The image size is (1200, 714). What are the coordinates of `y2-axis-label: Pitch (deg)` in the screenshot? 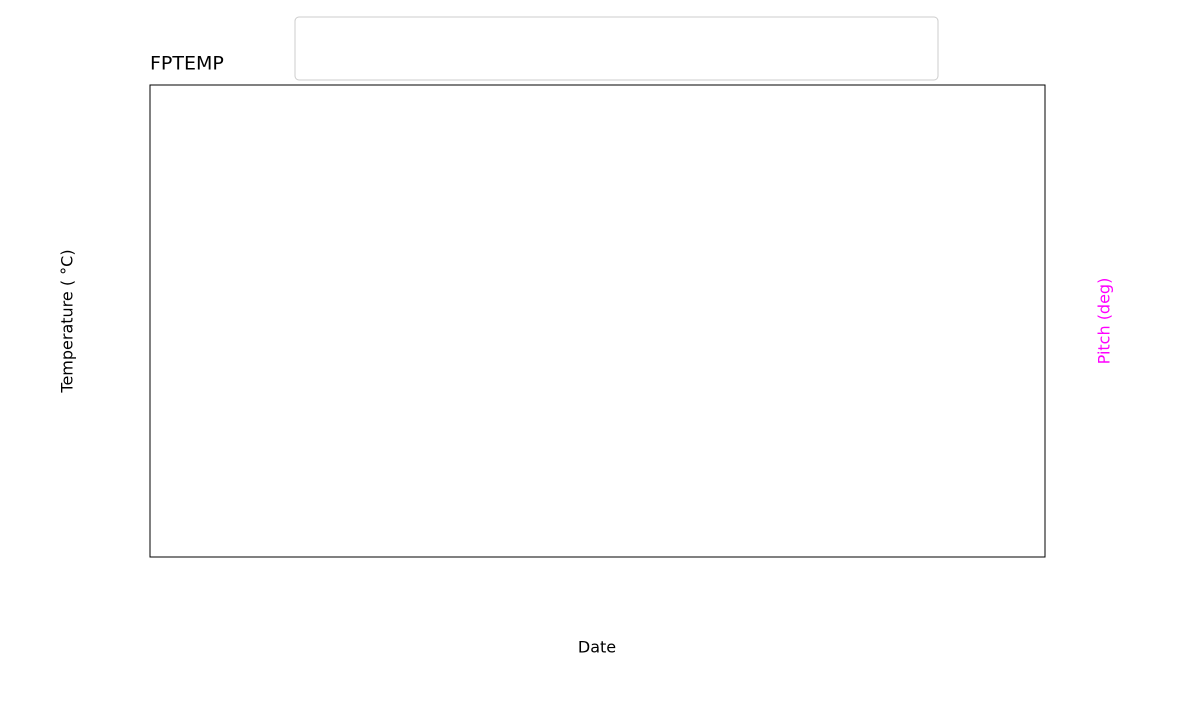 It's located at (1104, 321).